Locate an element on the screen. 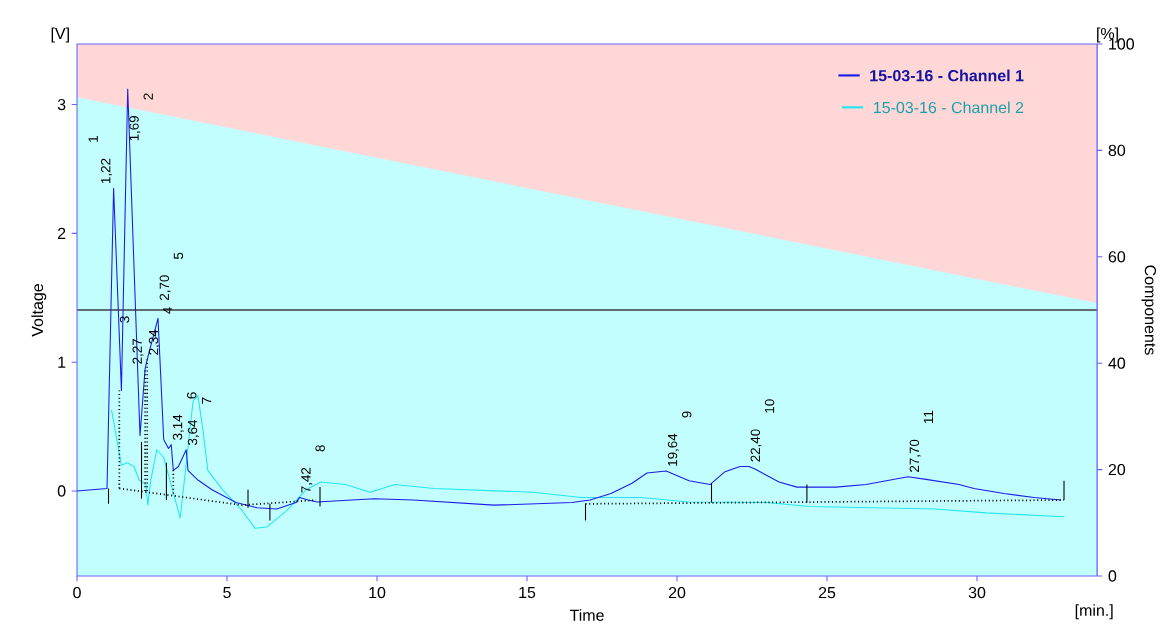  y-tick-label: 1 is located at coordinates (62, 362).